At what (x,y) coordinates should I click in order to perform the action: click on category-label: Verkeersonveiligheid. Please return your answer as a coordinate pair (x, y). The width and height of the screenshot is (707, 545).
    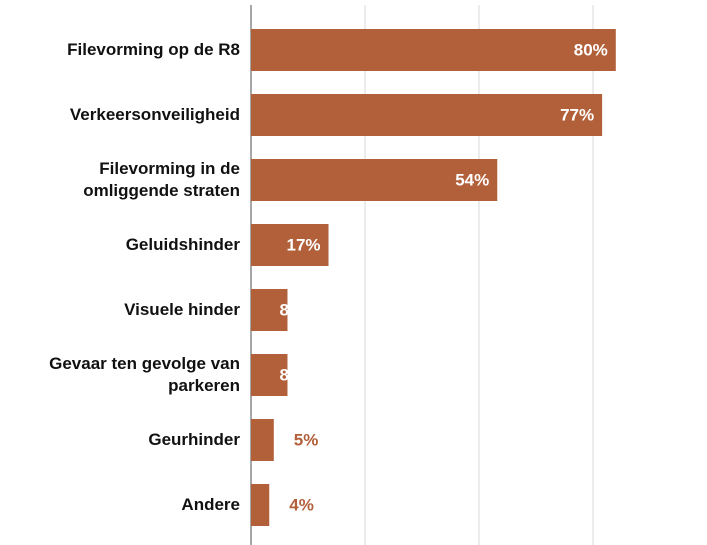
    Looking at the image, I should click on (154, 114).